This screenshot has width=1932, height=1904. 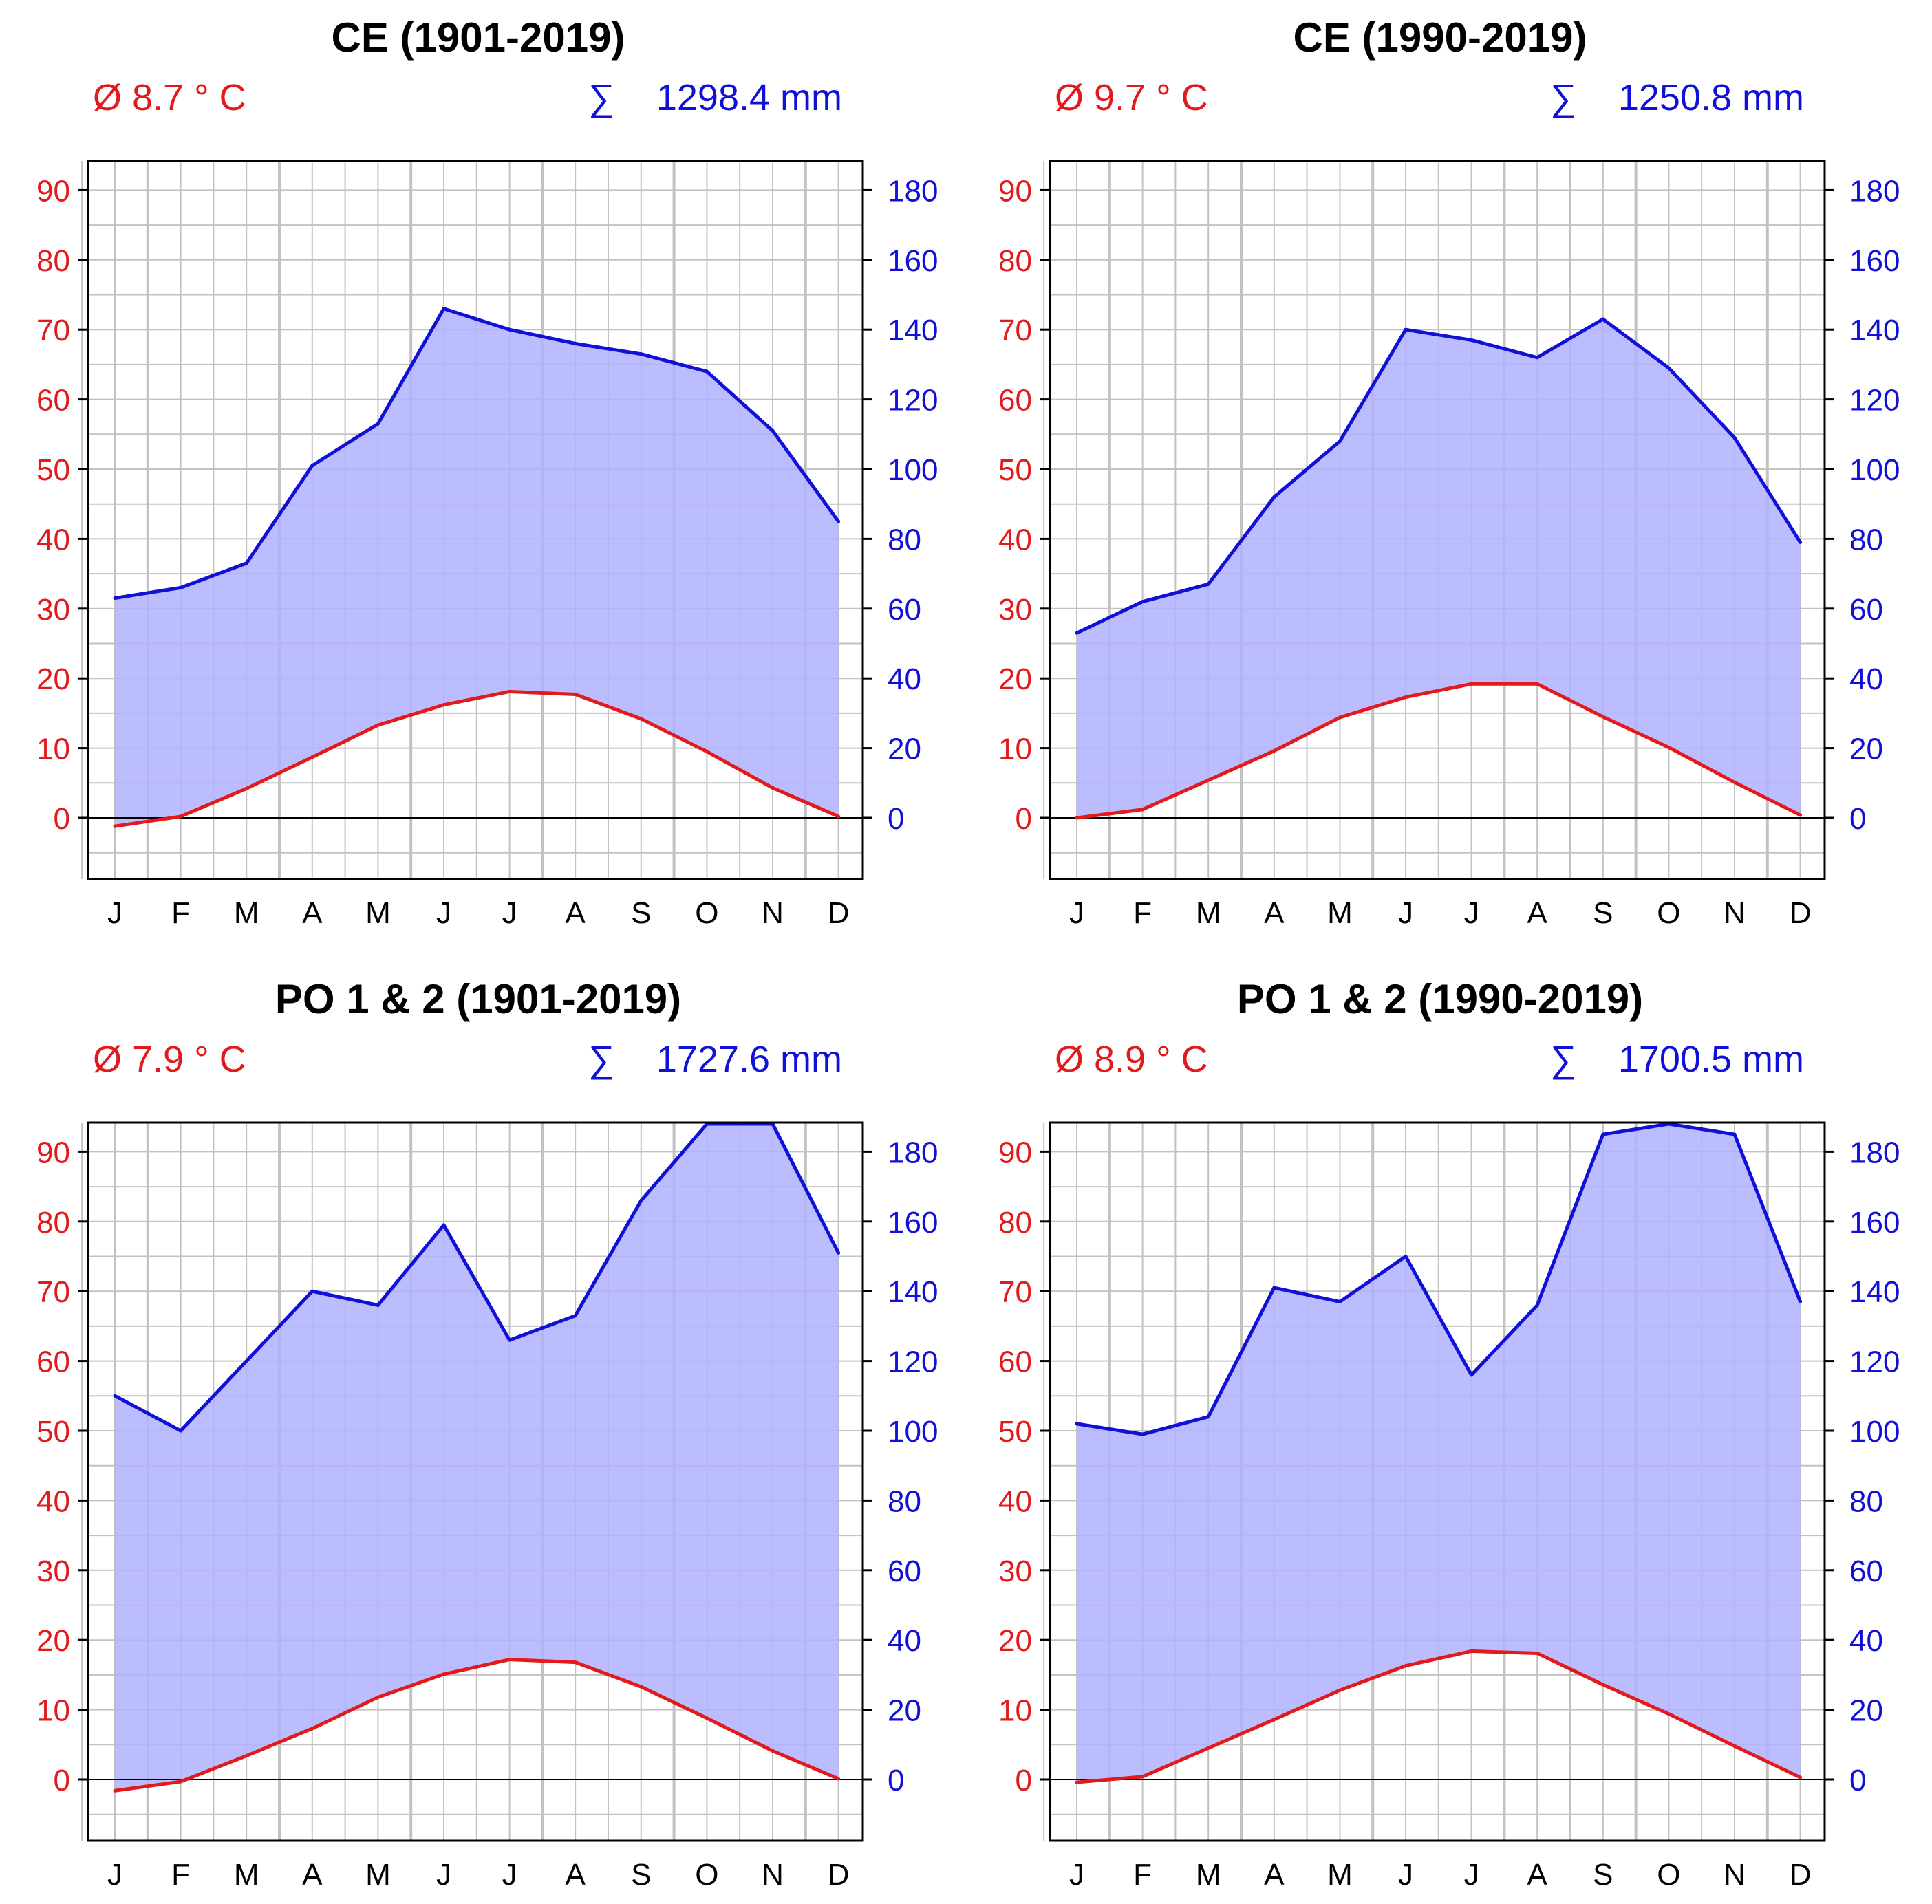 What do you see at coordinates (1874, 261) in the screenshot?
I see `precipitation-tick-label: 160` at bounding box center [1874, 261].